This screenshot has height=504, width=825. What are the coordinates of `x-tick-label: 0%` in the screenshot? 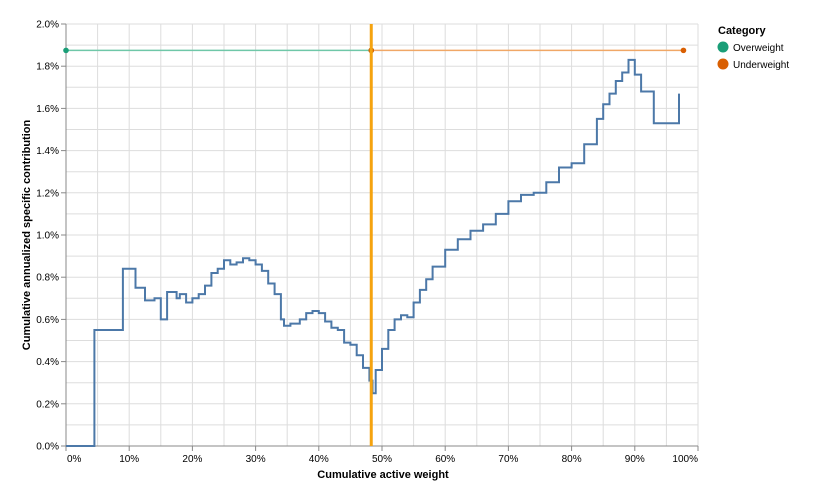 It's located at (74, 459).